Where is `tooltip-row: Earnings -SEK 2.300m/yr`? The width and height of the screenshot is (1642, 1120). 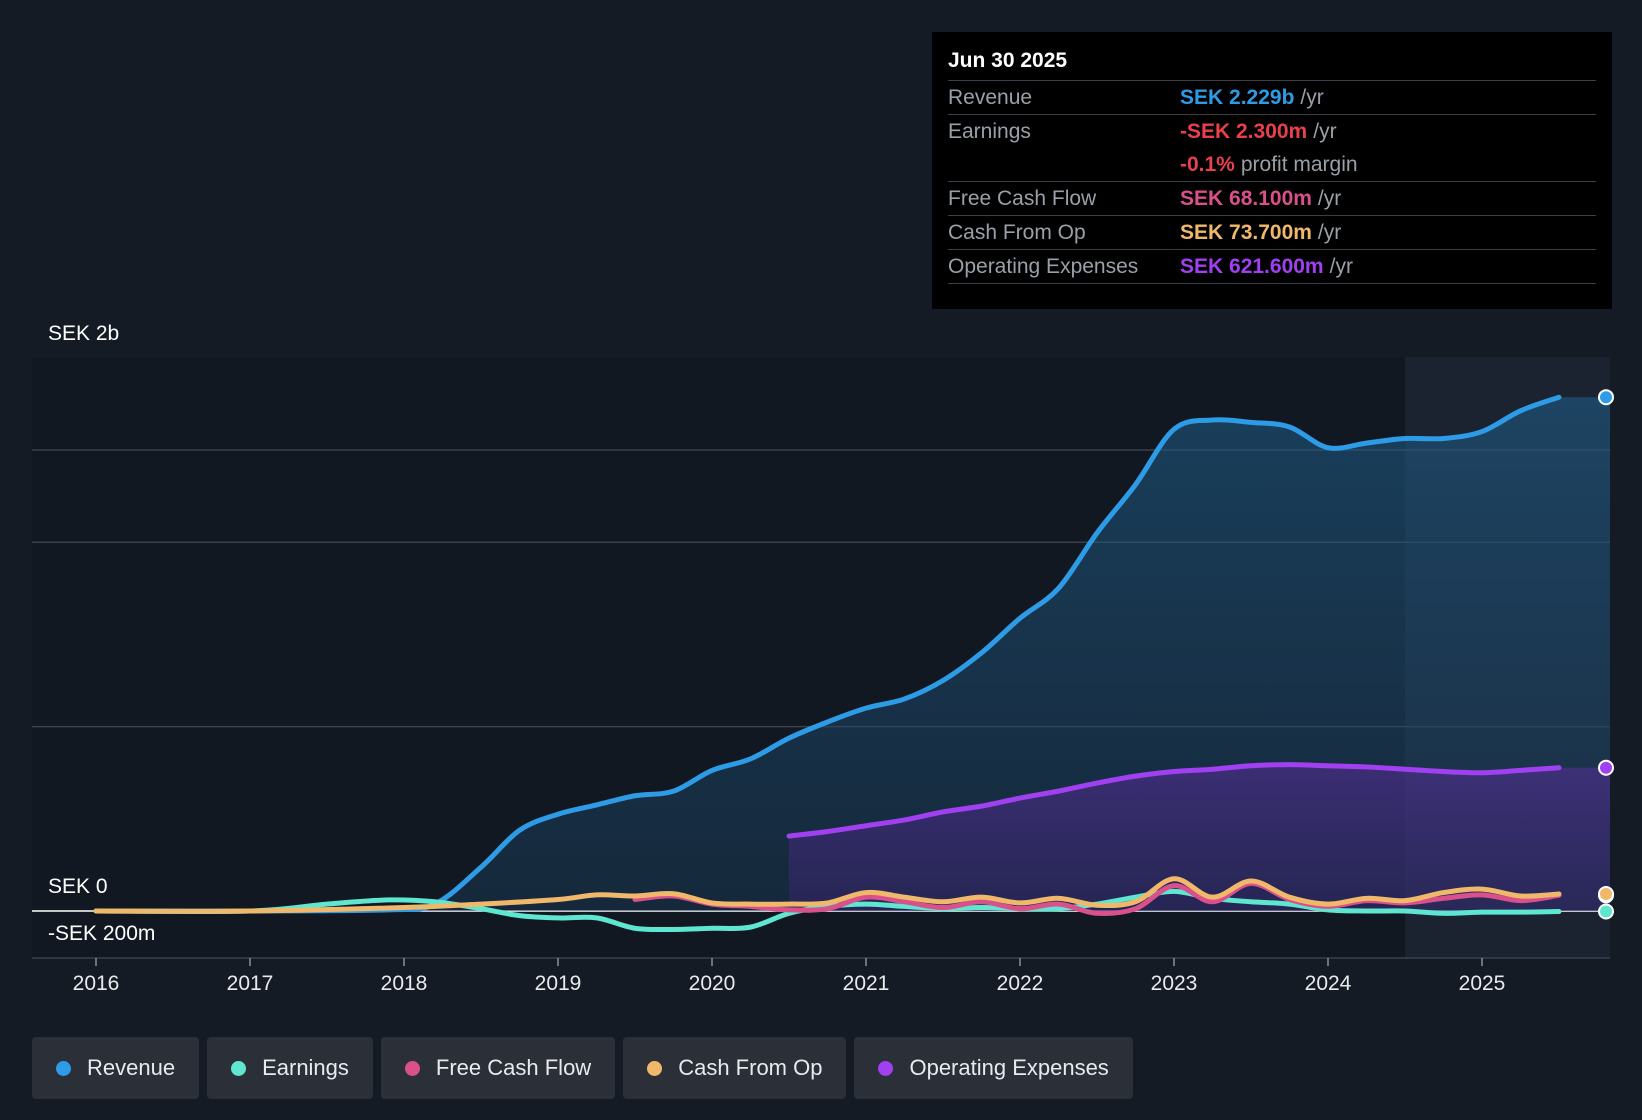 tooltip-row: Earnings -SEK 2.300m/yr is located at coordinates (1272, 131).